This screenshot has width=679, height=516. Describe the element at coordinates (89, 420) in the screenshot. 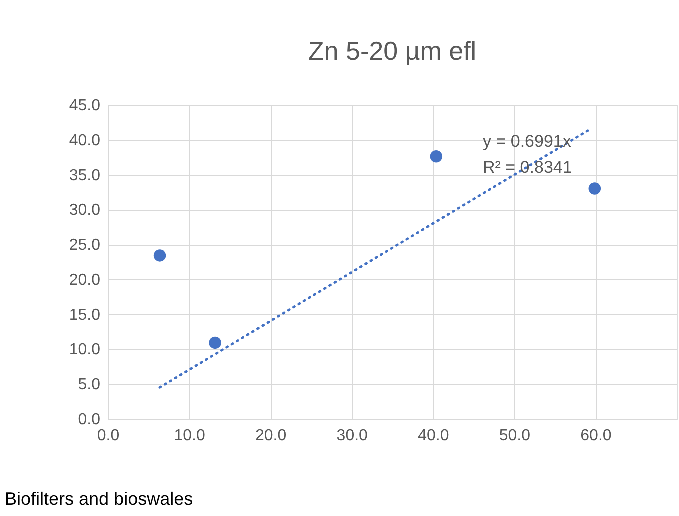

I see `y-tick-label: 0.0` at that location.